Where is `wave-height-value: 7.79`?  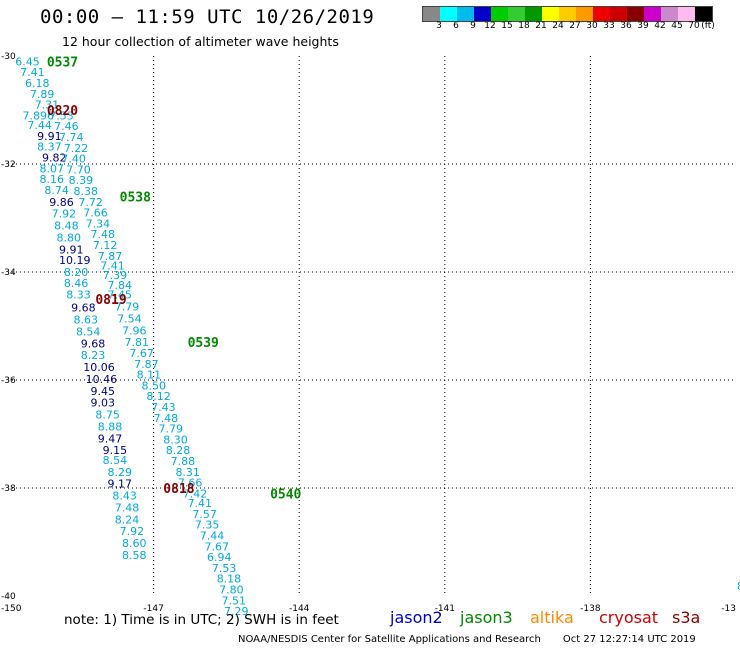
wave-height-value: 7.79 is located at coordinates (127, 307).